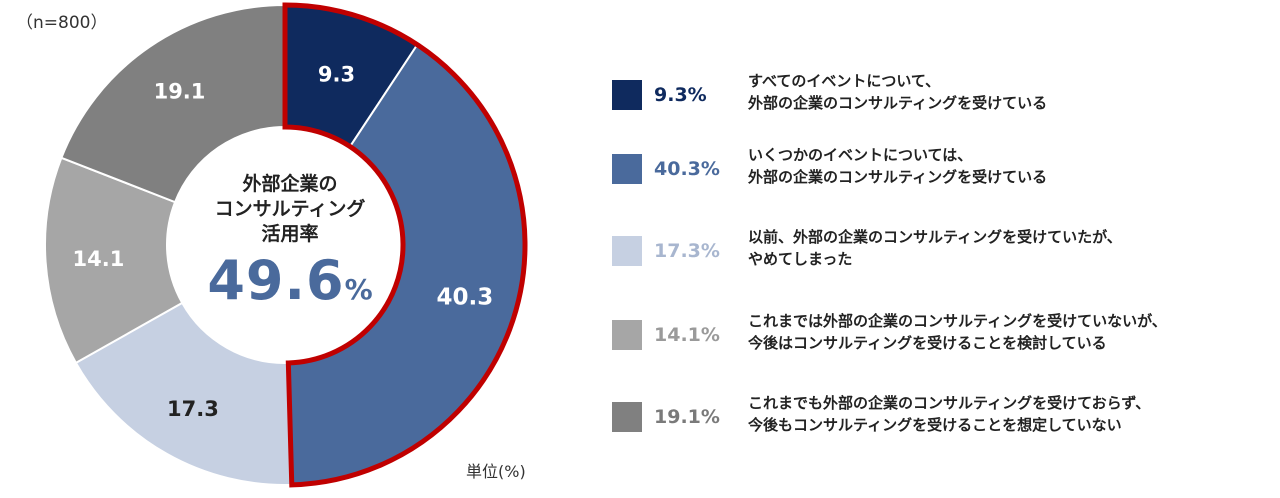 Image resolution: width=1280 pixels, height=498 pixels. Describe the element at coordinates (935, 425) in the screenshot. I see `legend-text-line-4-1: 今後もコンサルティングを受けることを想定していない` at that location.